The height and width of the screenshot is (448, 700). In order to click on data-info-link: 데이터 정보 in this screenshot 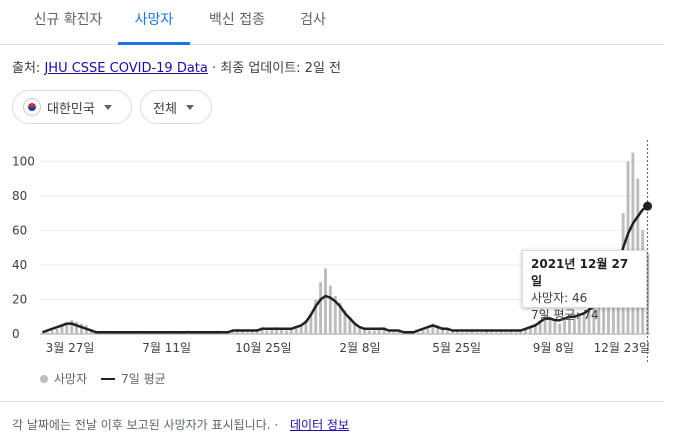, I will do `click(320, 425)`.